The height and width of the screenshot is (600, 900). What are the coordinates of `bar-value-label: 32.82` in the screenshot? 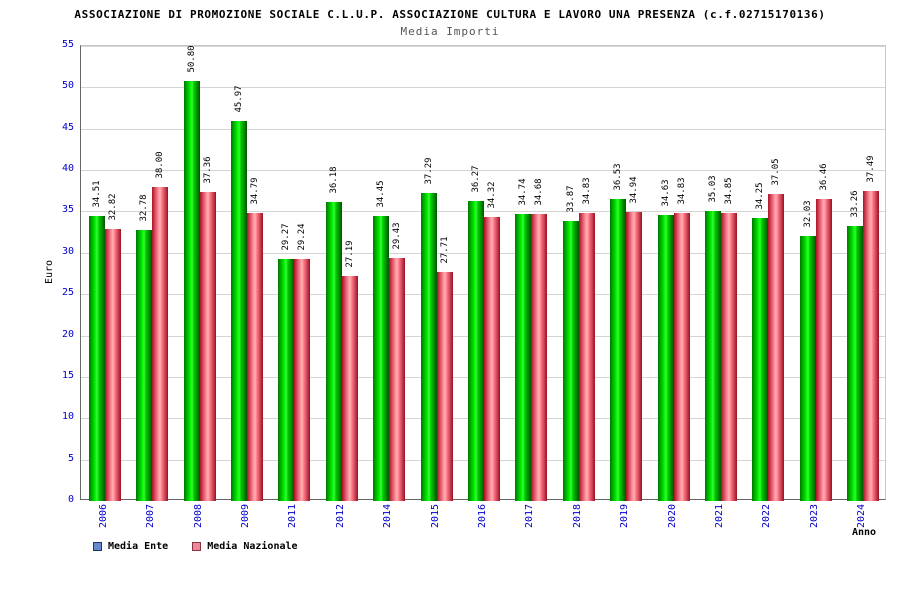 It's located at (112, 207).